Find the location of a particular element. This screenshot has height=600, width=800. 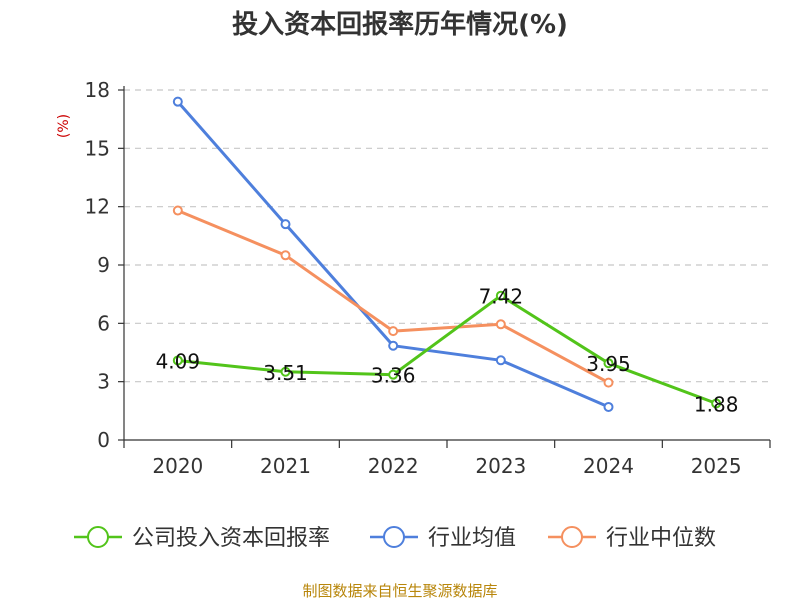

legend-label-2: 行业中位数 is located at coordinates (661, 538).